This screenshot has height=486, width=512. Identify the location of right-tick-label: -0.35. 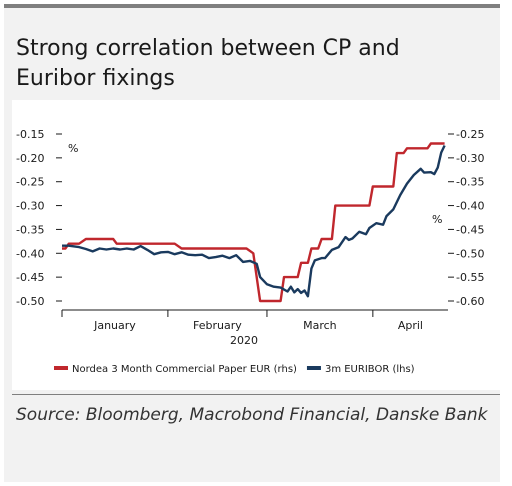
(470, 182).